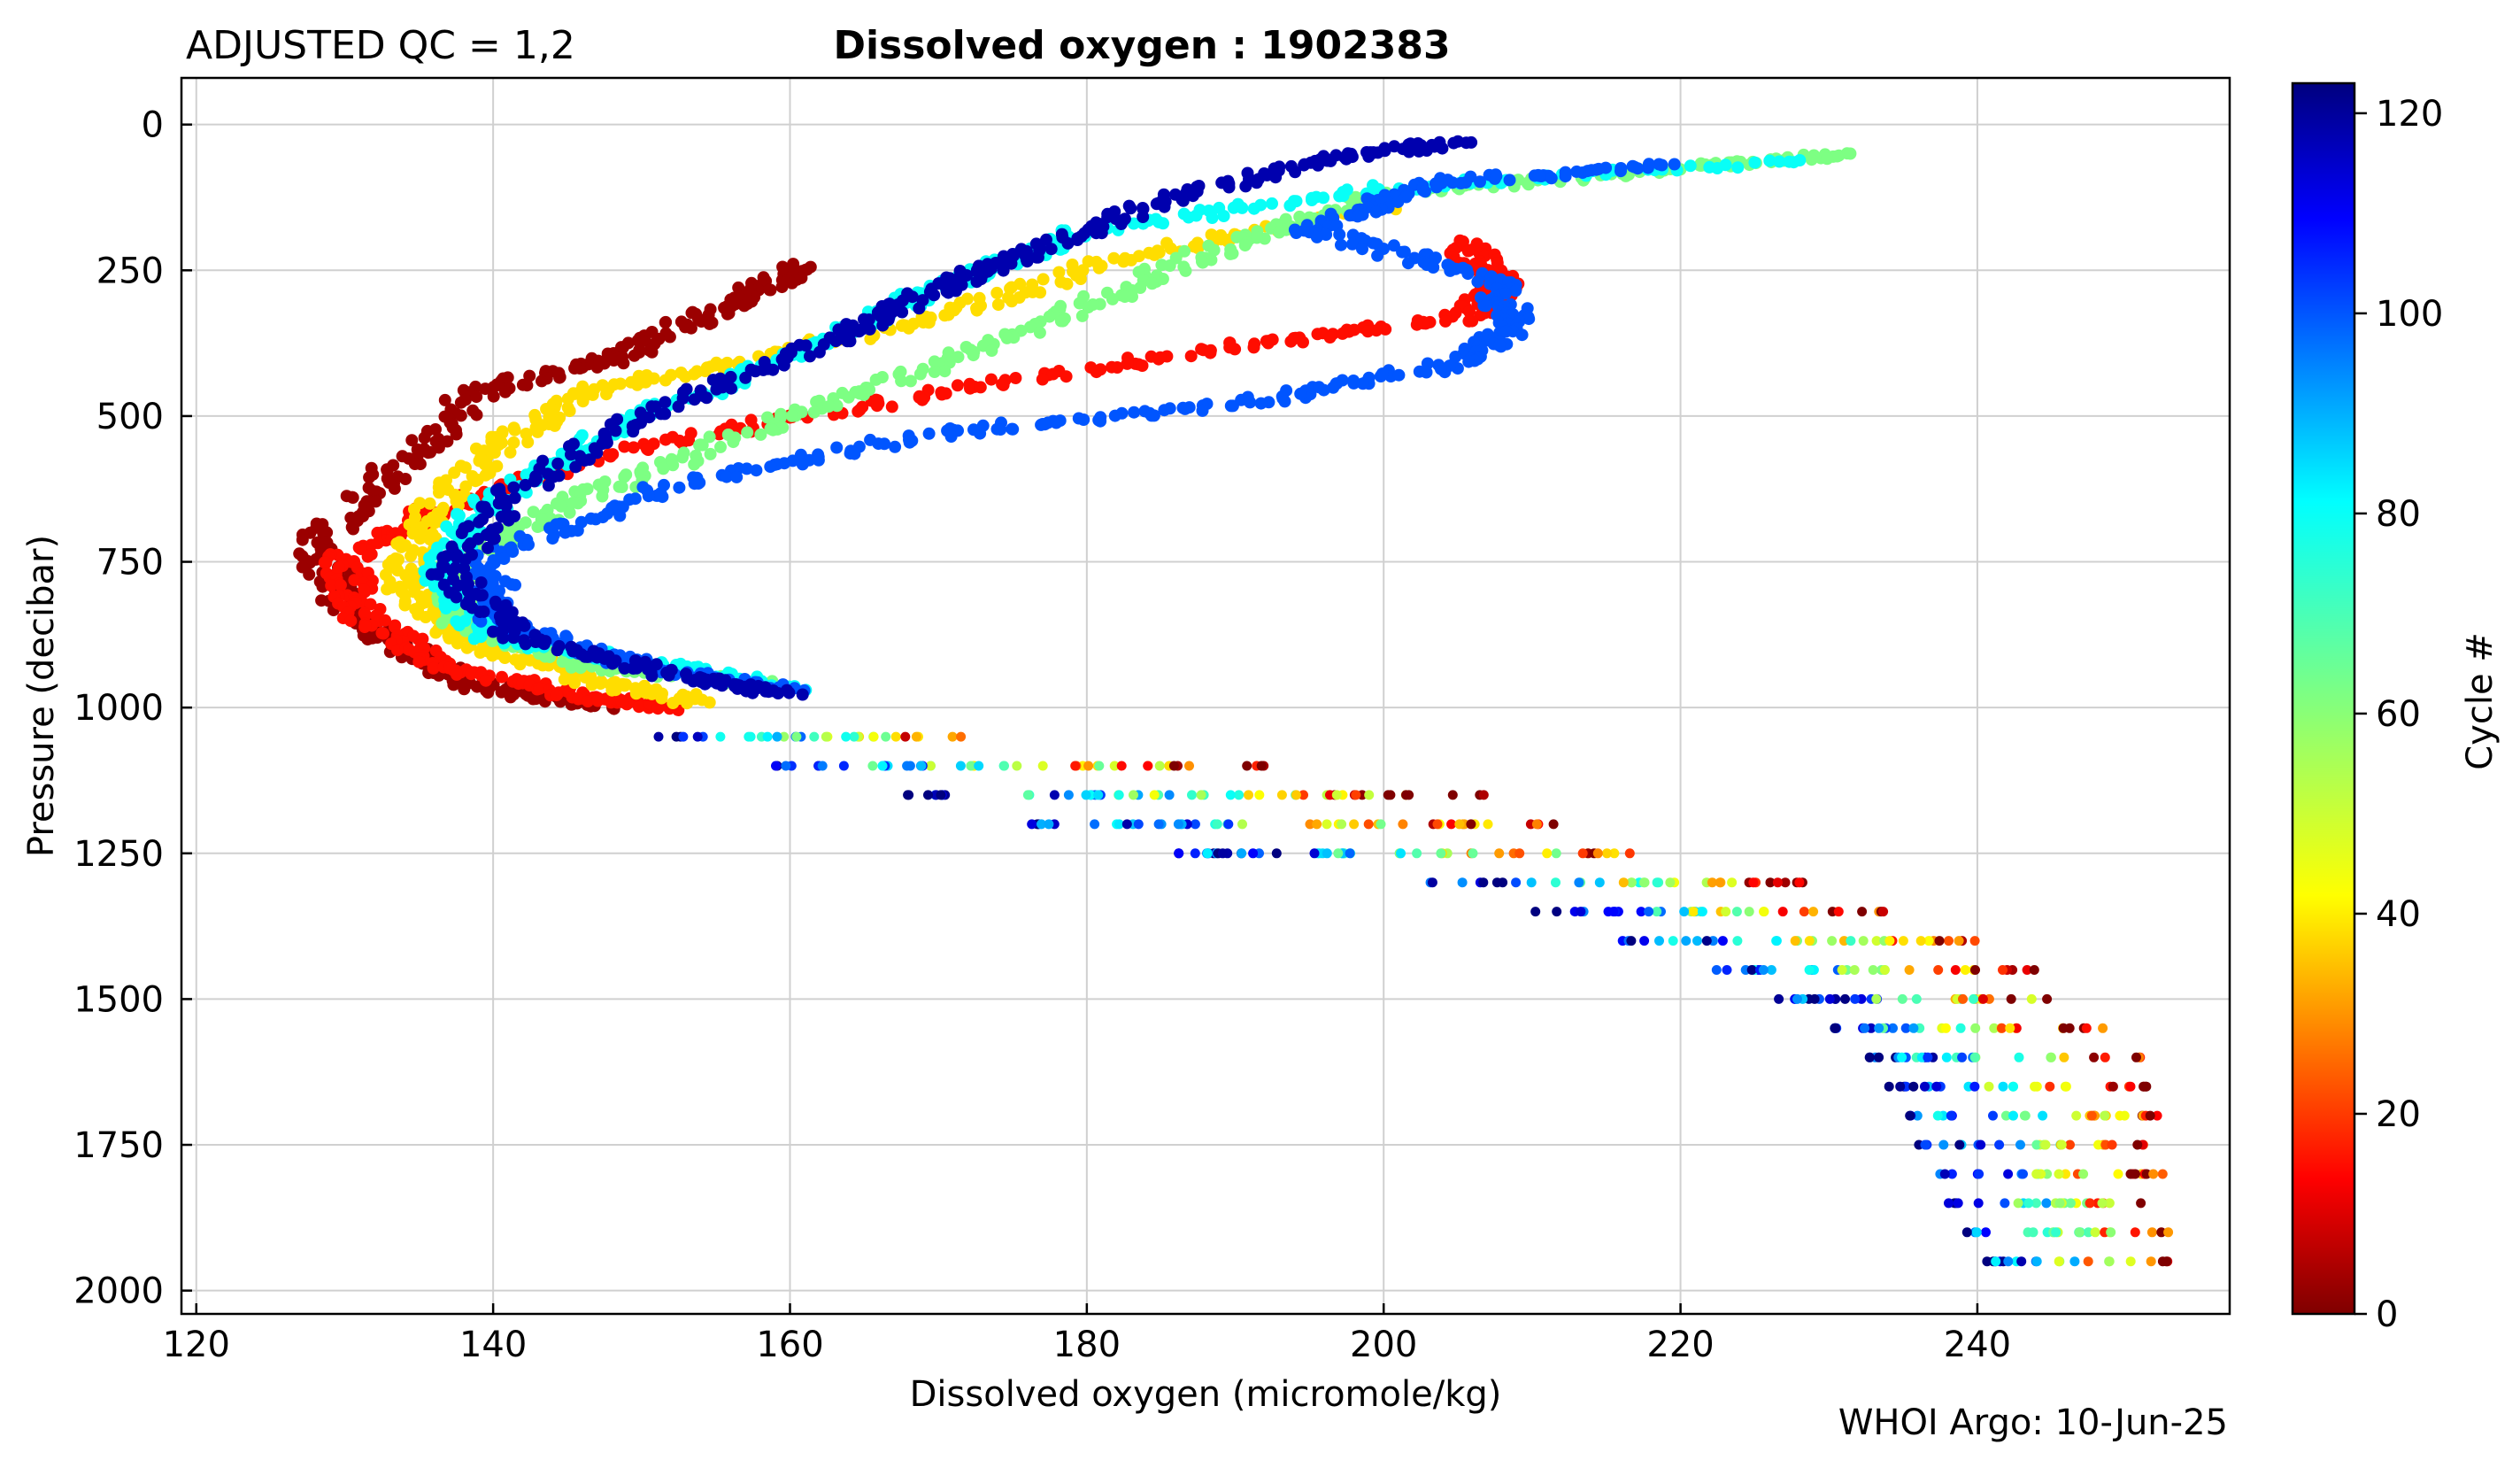 This screenshot has height=1460, width=2520. What do you see at coordinates (118, 854) in the screenshot?
I see `y-tick-label: 1250` at bounding box center [118, 854].